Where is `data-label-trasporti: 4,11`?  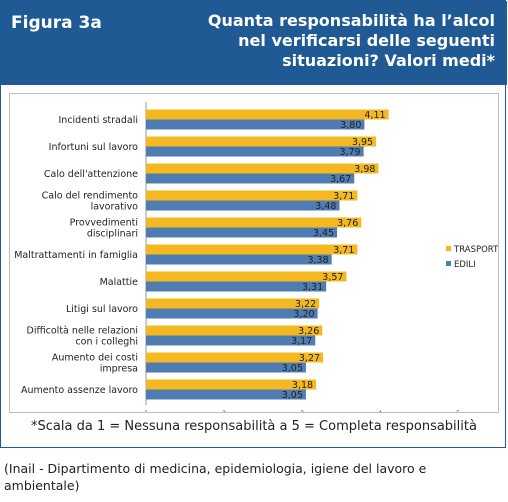 data-label-trasporti: 4,11 is located at coordinates (374, 115).